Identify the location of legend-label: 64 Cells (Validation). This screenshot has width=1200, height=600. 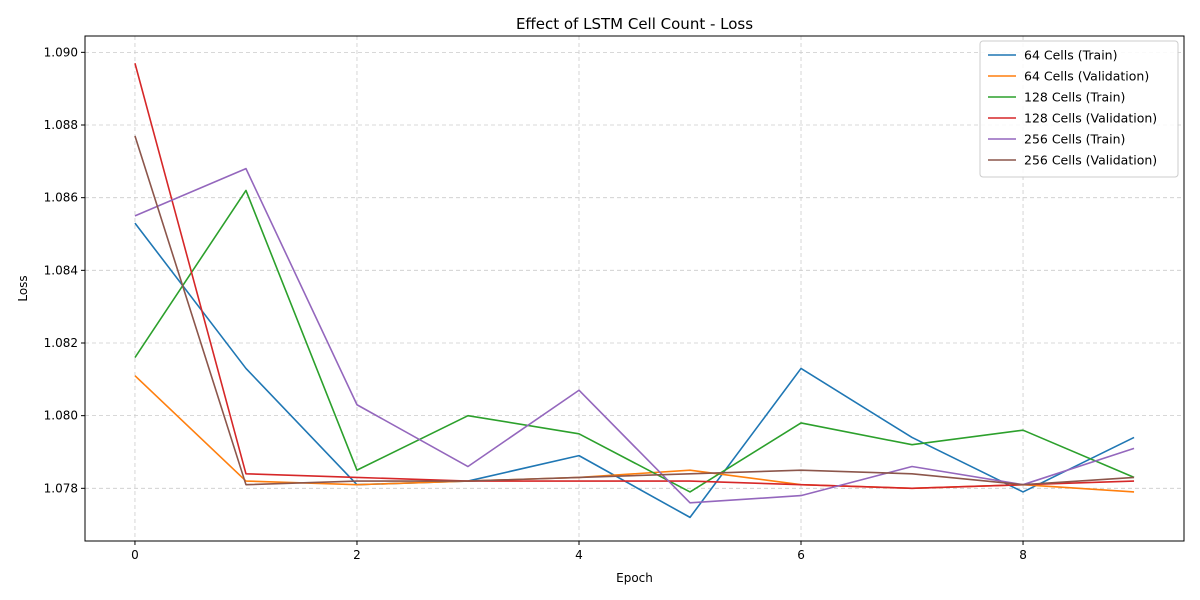
(1086, 76).